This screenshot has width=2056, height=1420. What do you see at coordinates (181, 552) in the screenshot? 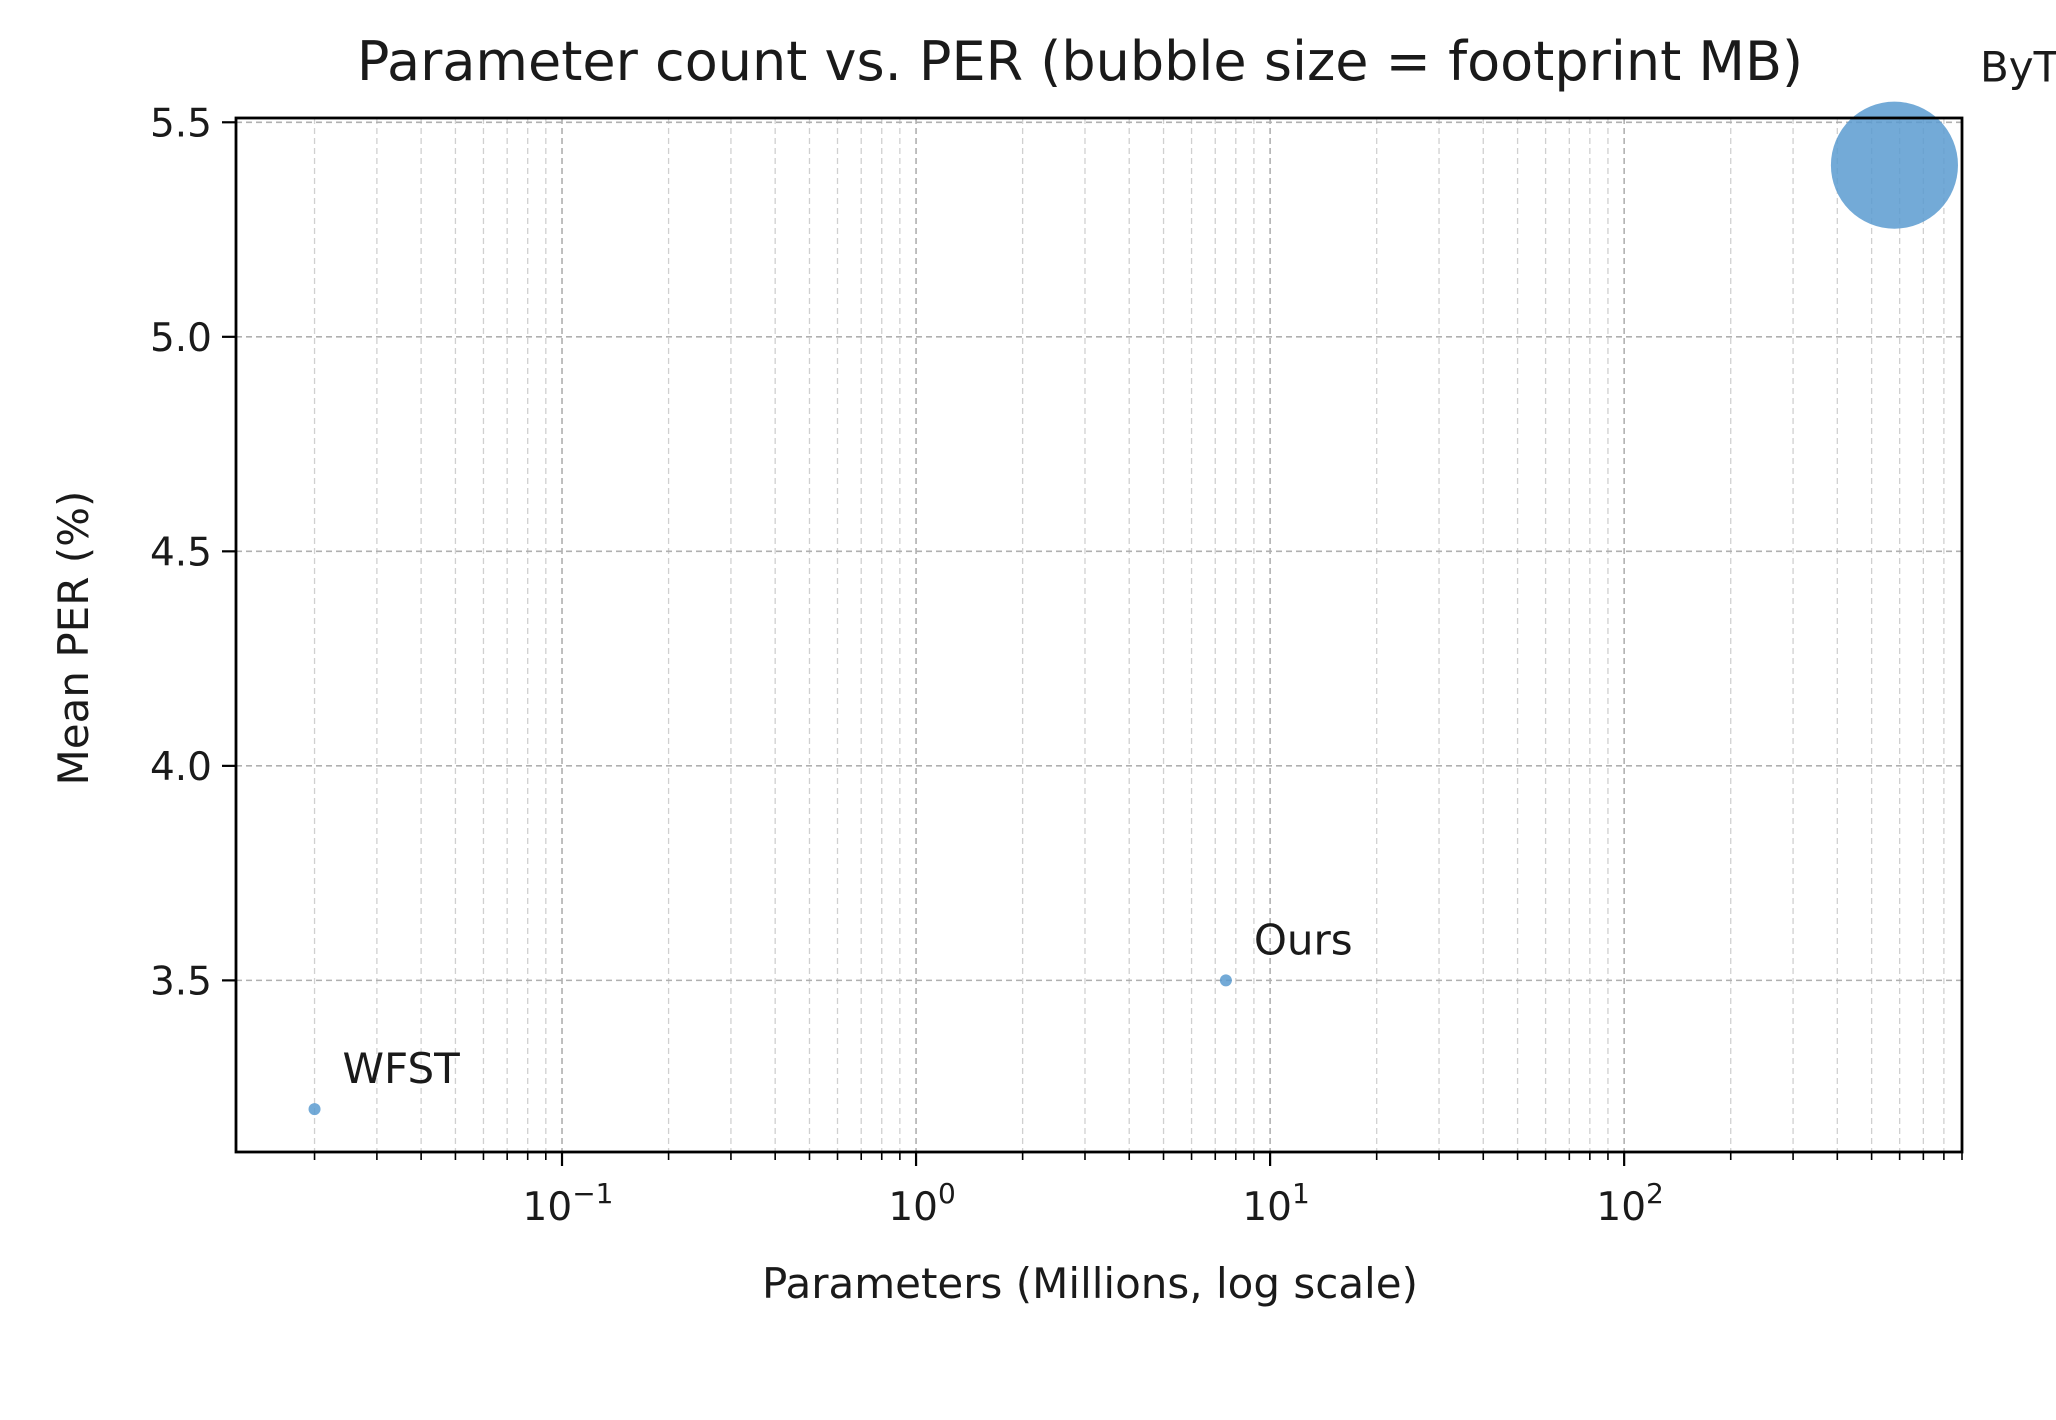
I see `y-tick-label: 4.5` at bounding box center [181, 552].